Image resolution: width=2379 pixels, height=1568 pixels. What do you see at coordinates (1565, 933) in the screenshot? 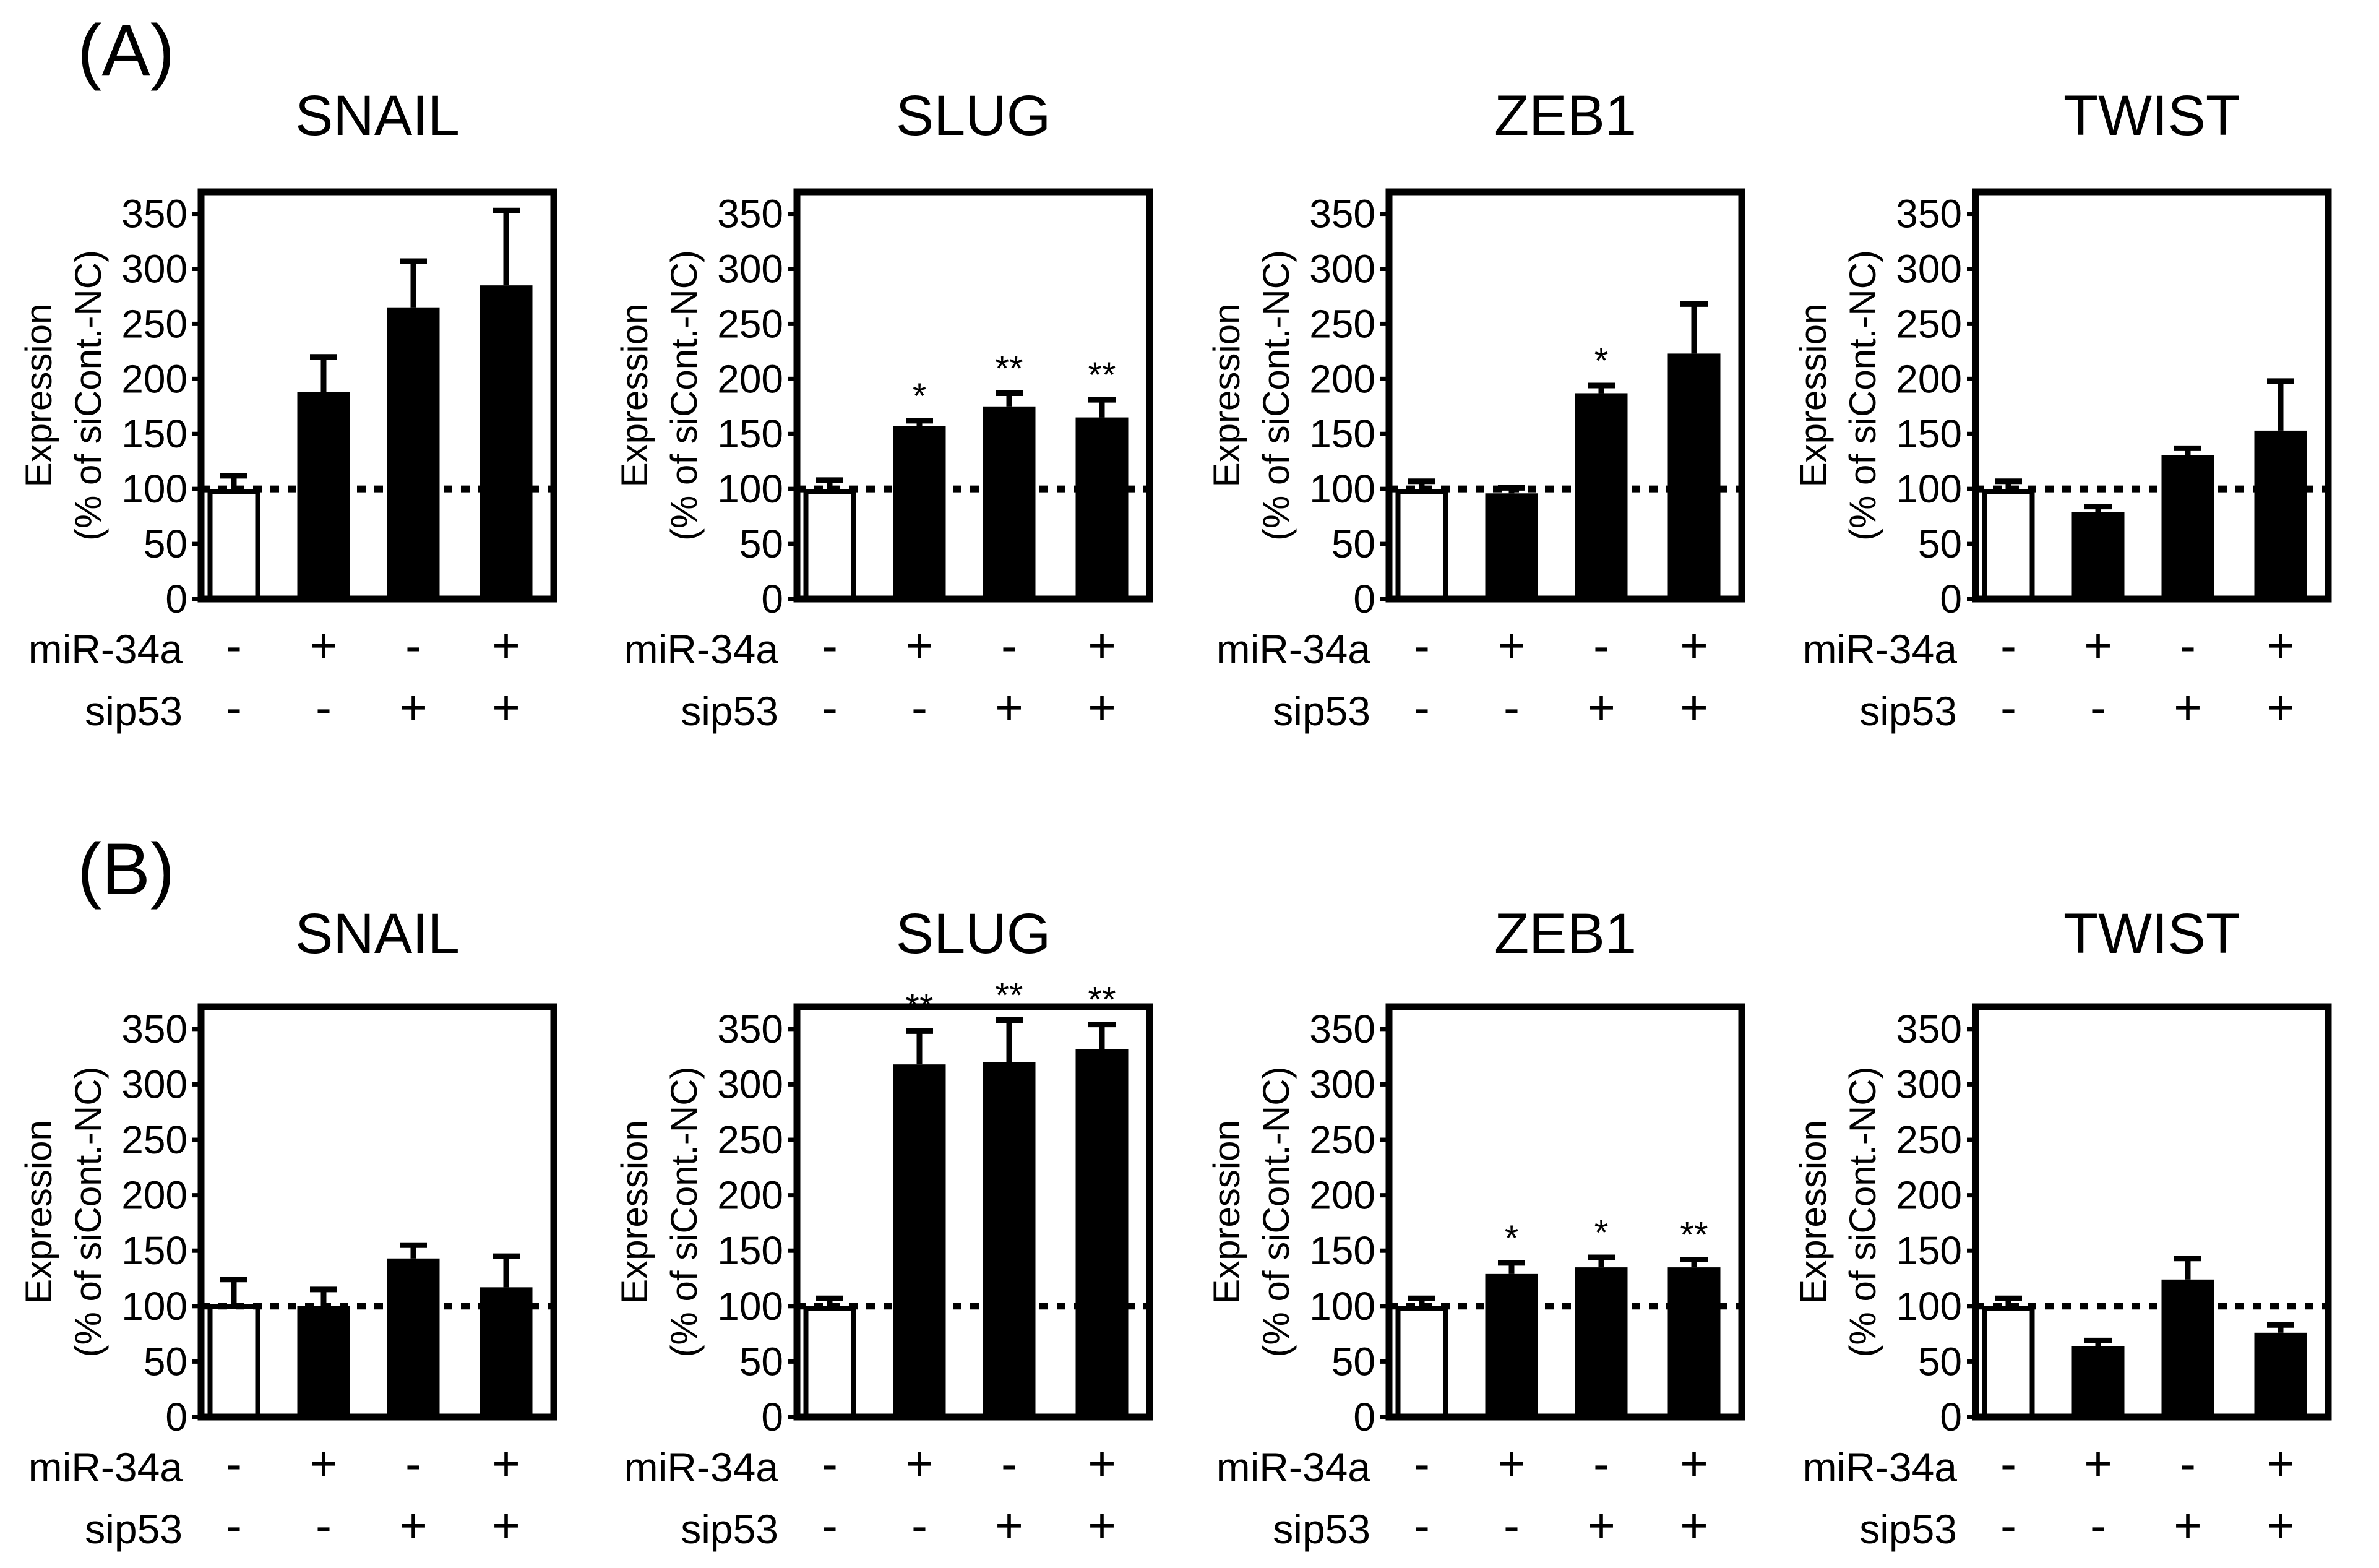
I see `chart-title: ZEB1` at bounding box center [1565, 933].